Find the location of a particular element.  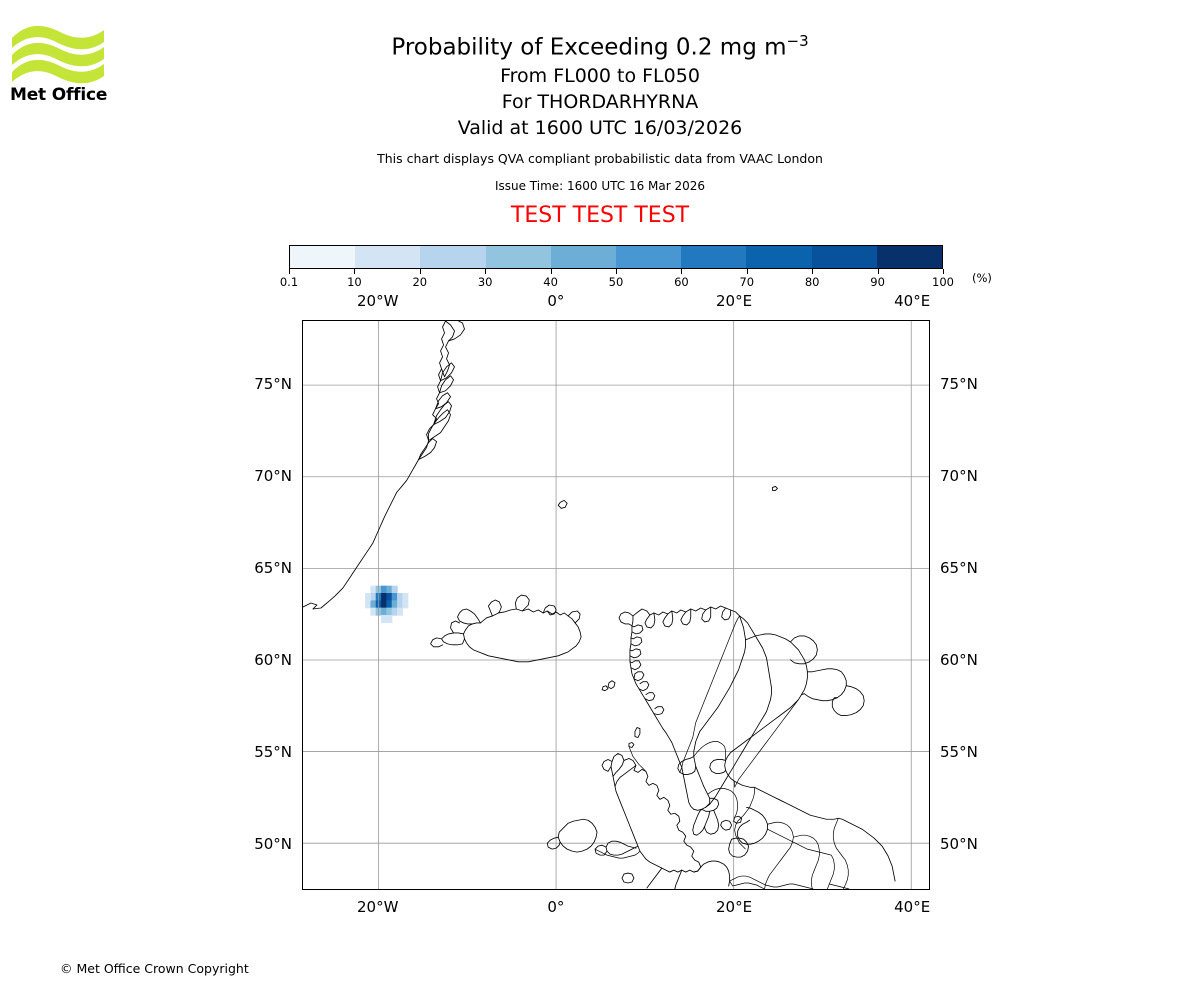

colorbar-tick-label-10: 10 is located at coordinates (354, 282).